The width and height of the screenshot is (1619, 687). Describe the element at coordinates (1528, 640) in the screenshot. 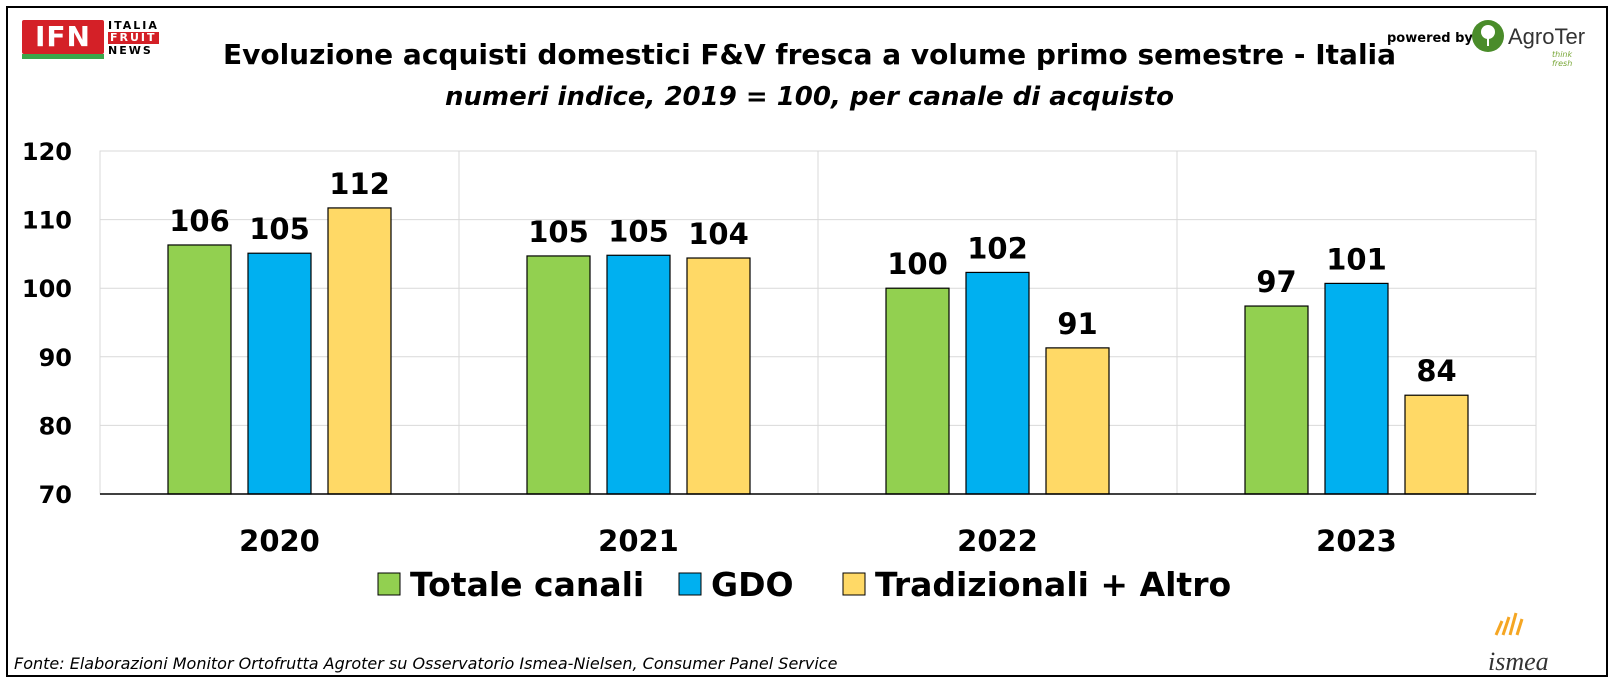

I see `ismea-logo: ismea` at that location.